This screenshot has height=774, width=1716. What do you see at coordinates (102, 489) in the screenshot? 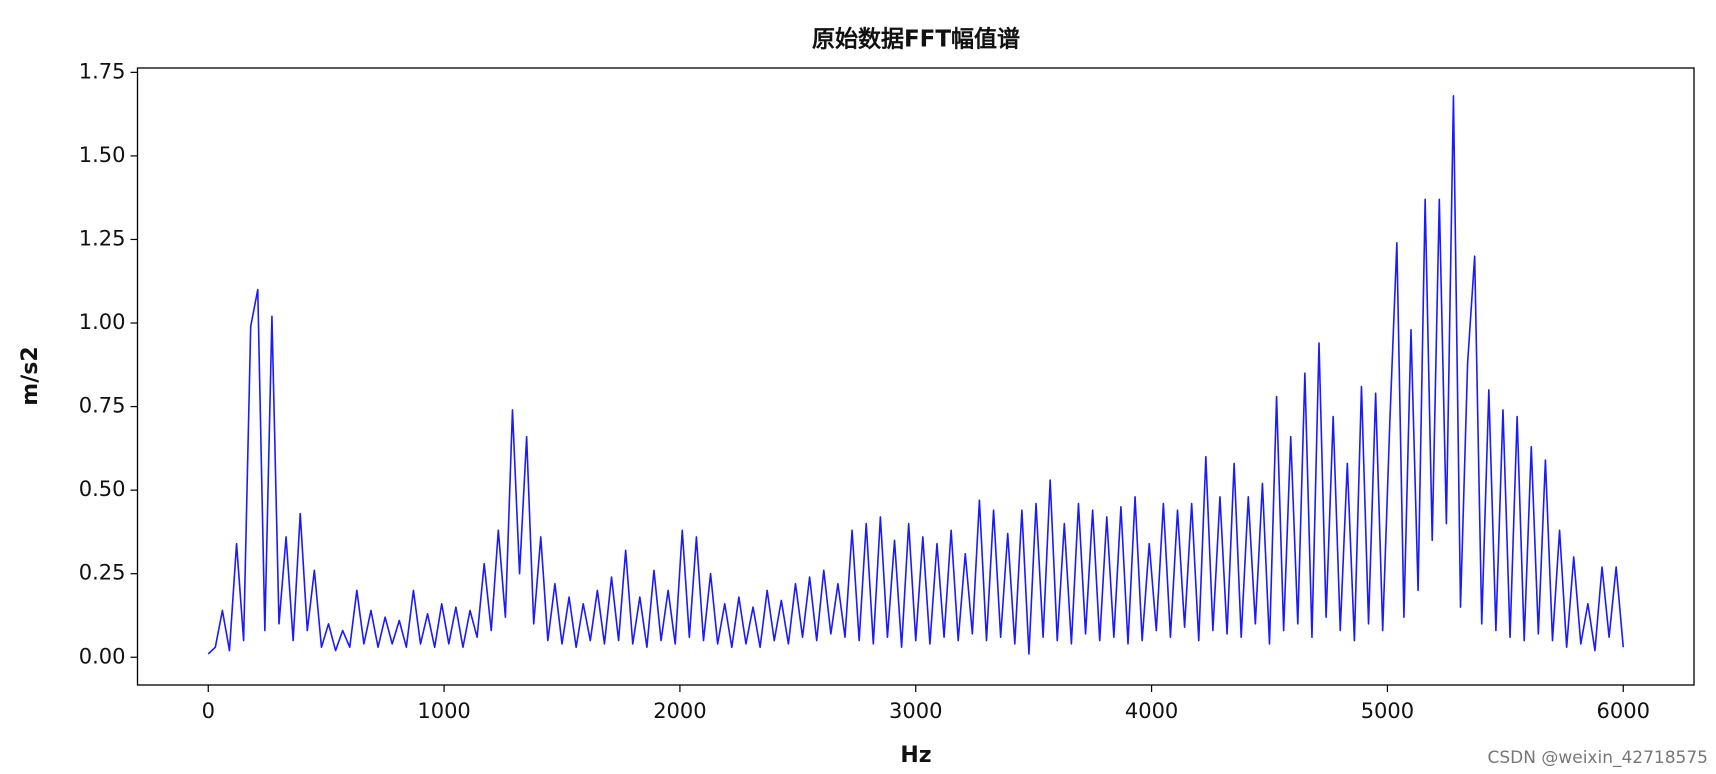
I see `y-tick-label: 0.50` at bounding box center [102, 489].